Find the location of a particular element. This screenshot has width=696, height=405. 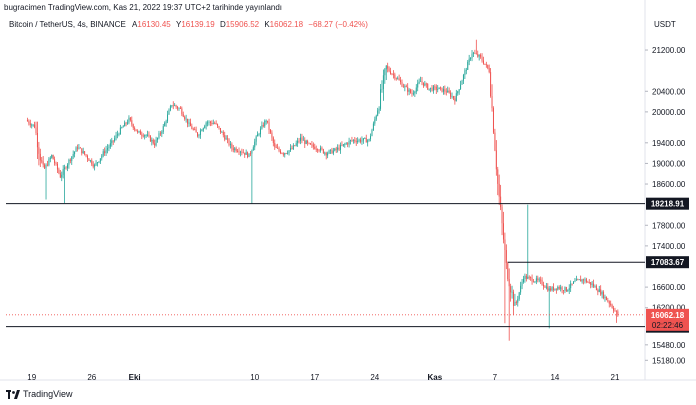

time-tick-label: 10 is located at coordinates (254, 377).